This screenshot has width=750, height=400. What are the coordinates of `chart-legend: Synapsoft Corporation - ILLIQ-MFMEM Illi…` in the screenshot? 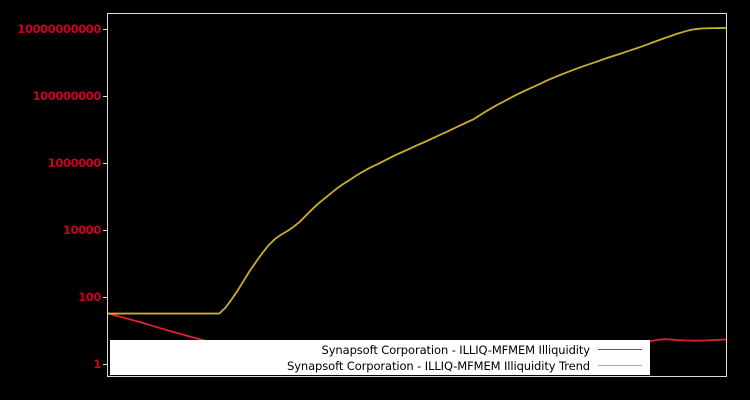 It's located at (380, 357).